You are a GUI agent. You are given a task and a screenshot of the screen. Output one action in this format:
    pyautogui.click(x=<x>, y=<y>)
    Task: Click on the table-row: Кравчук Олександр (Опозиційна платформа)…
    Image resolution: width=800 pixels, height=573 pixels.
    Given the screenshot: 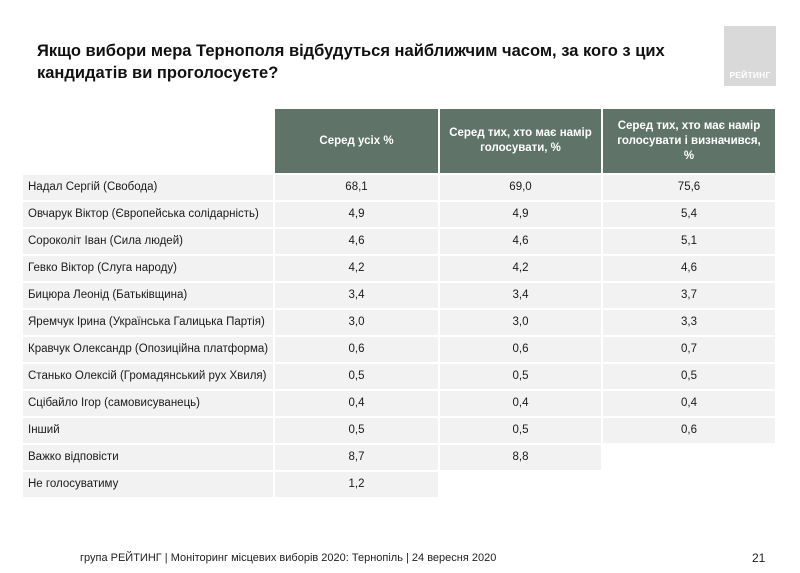 What is the action you would take?
    pyautogui.click(x=399, y=349)
    